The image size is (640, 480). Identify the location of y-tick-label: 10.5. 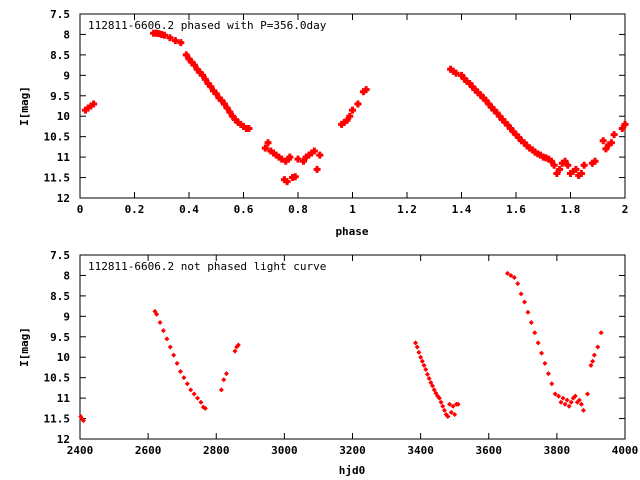
(57, 137).